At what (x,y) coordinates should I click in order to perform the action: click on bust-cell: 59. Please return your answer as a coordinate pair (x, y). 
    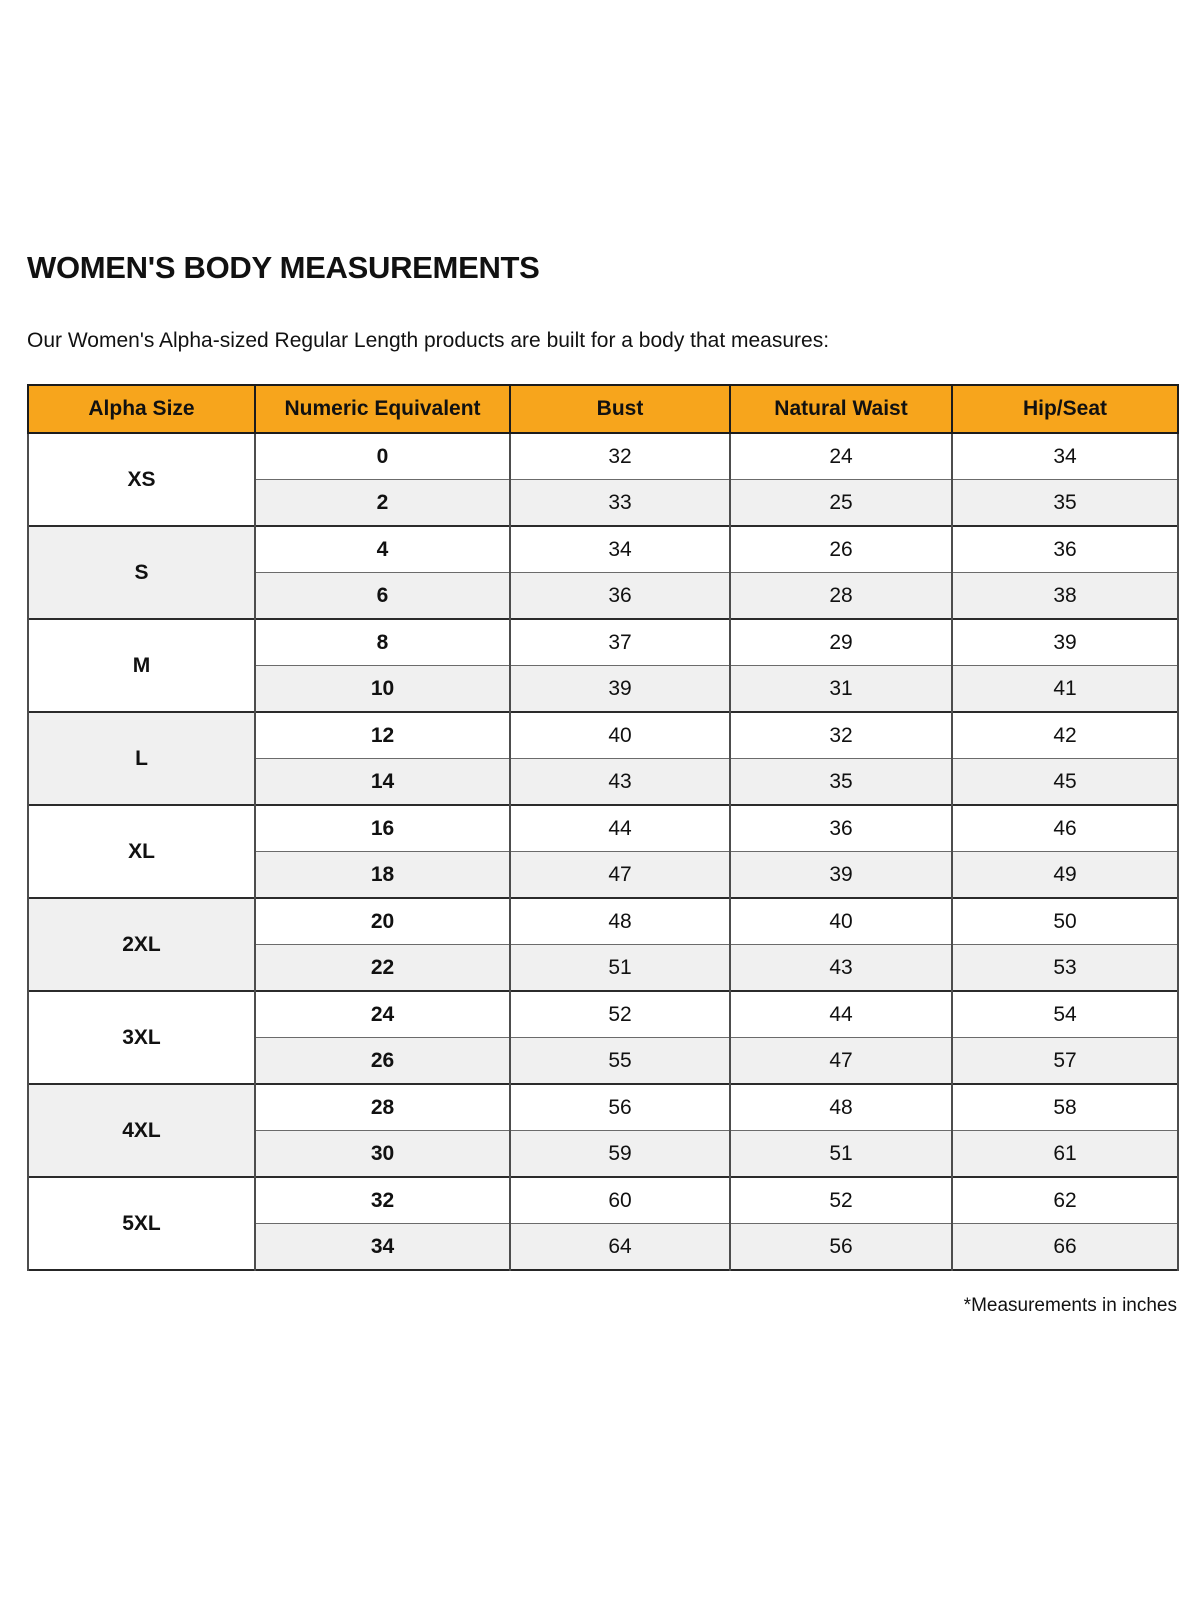
    Looking at the image, I should click on (620, 1153).